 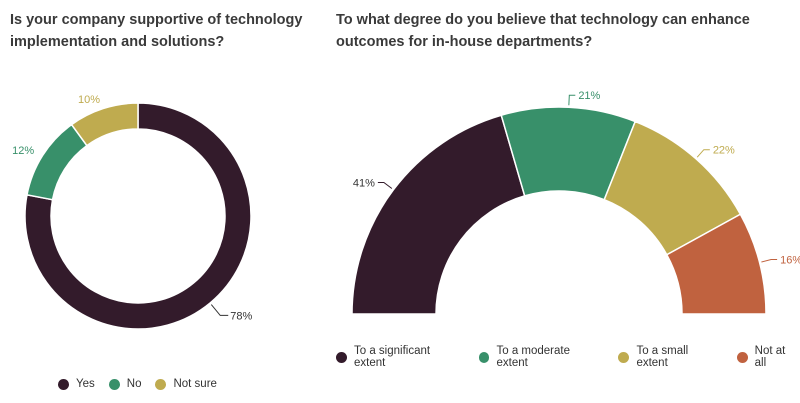 I want to click on semicircle-legend-item-to-a-significant-extent: To a significant extent, so click(x=400, y=357).